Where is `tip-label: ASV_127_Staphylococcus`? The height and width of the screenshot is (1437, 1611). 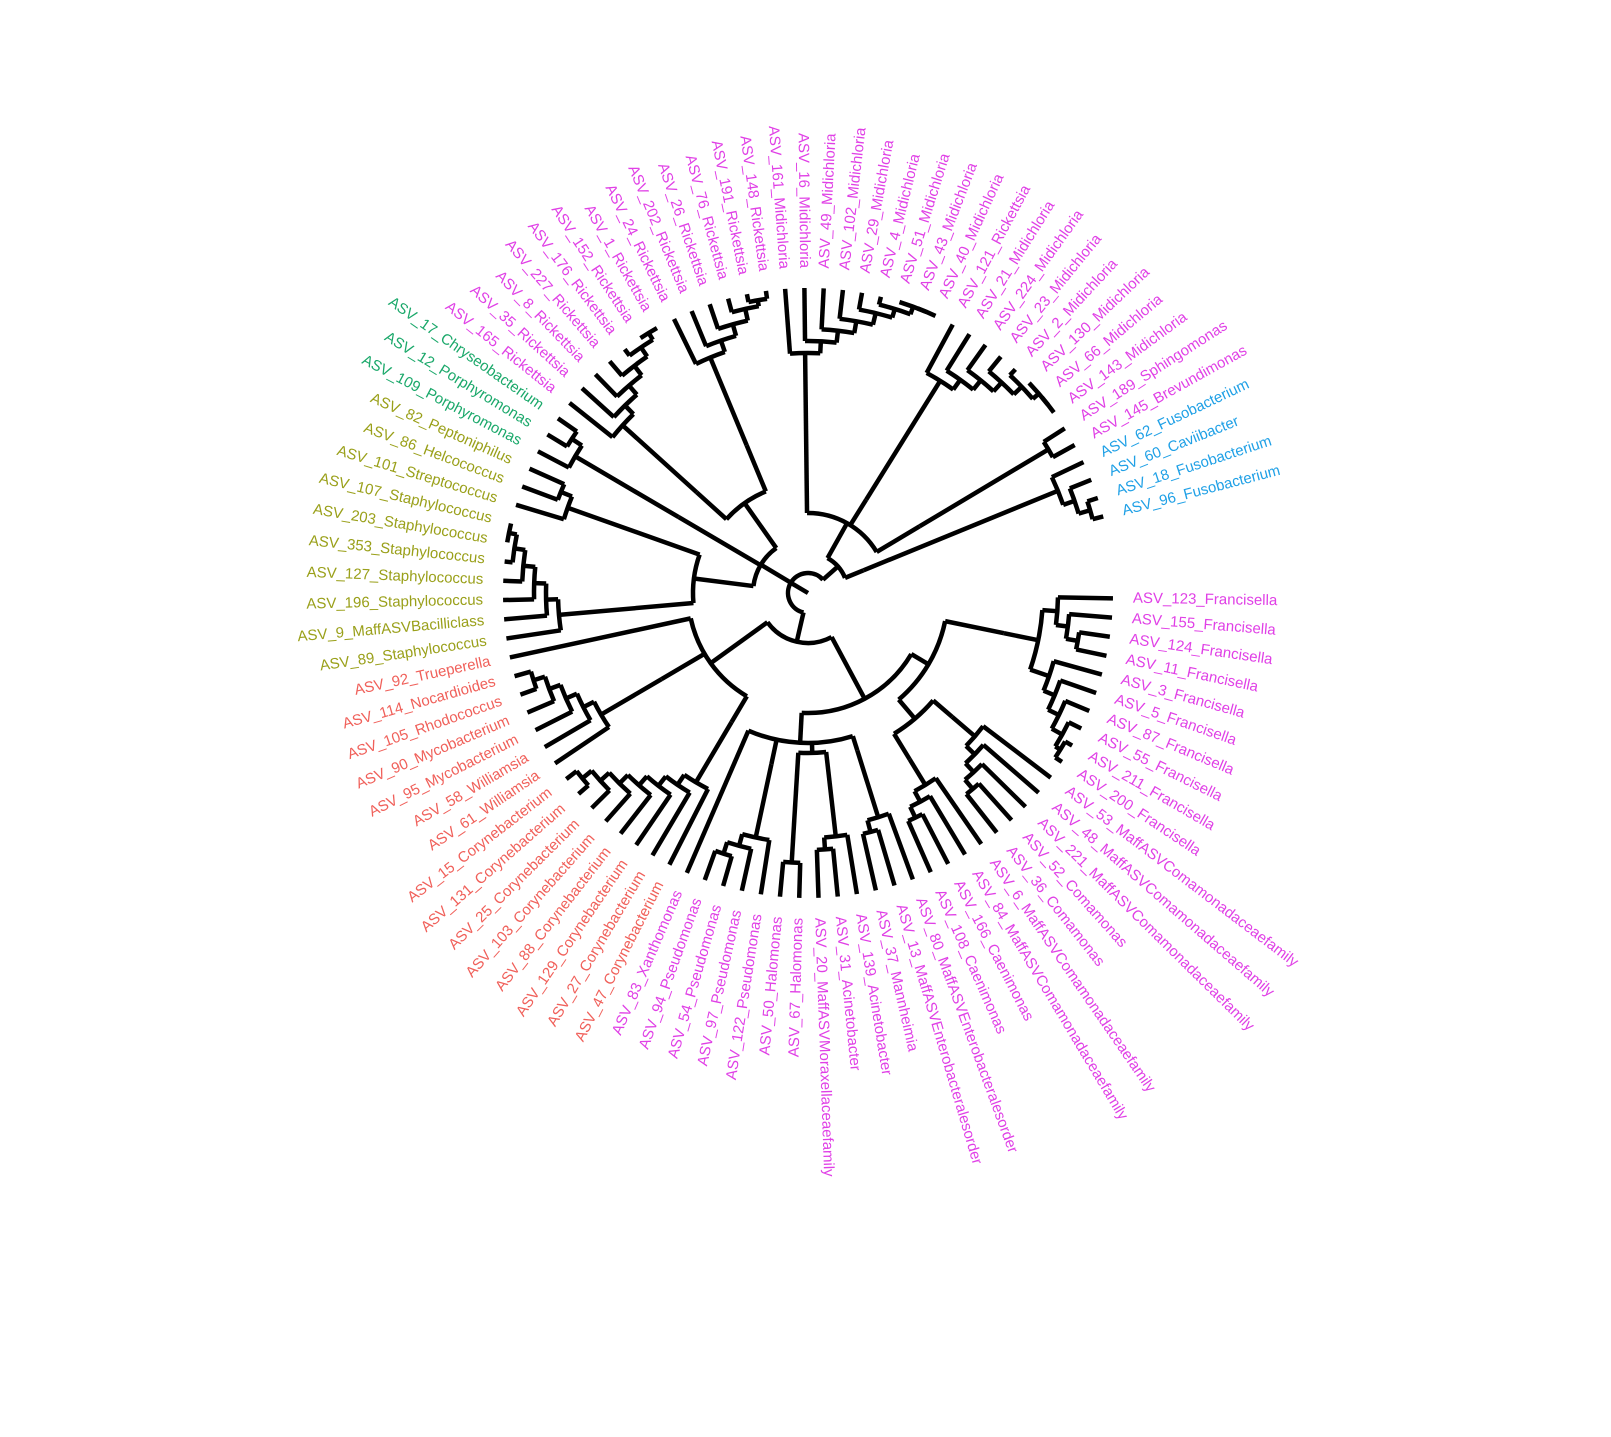 tip-label: ASV_127_Staphylococcus is located at coordinates (394, 576).